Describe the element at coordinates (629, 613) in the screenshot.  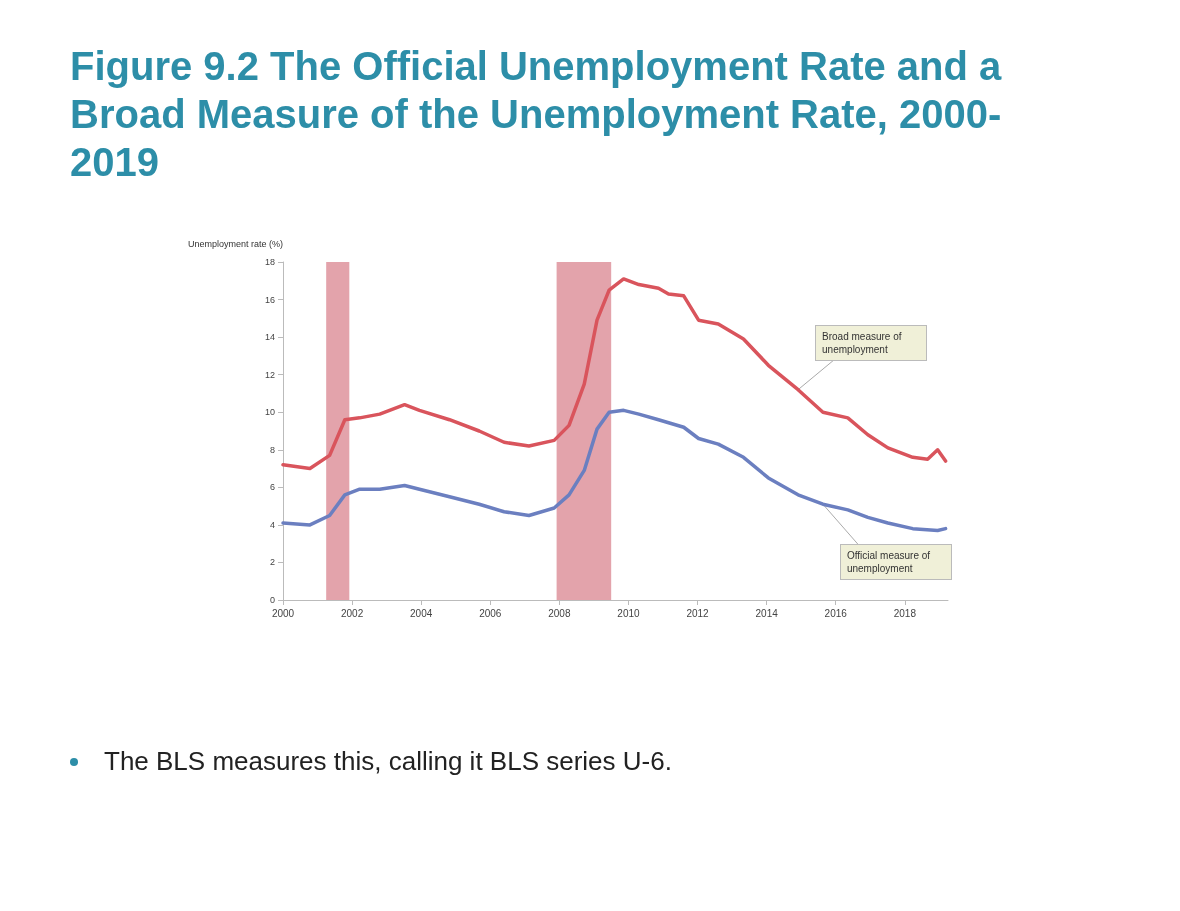
I see `x-tick-label: 2010` at that location.